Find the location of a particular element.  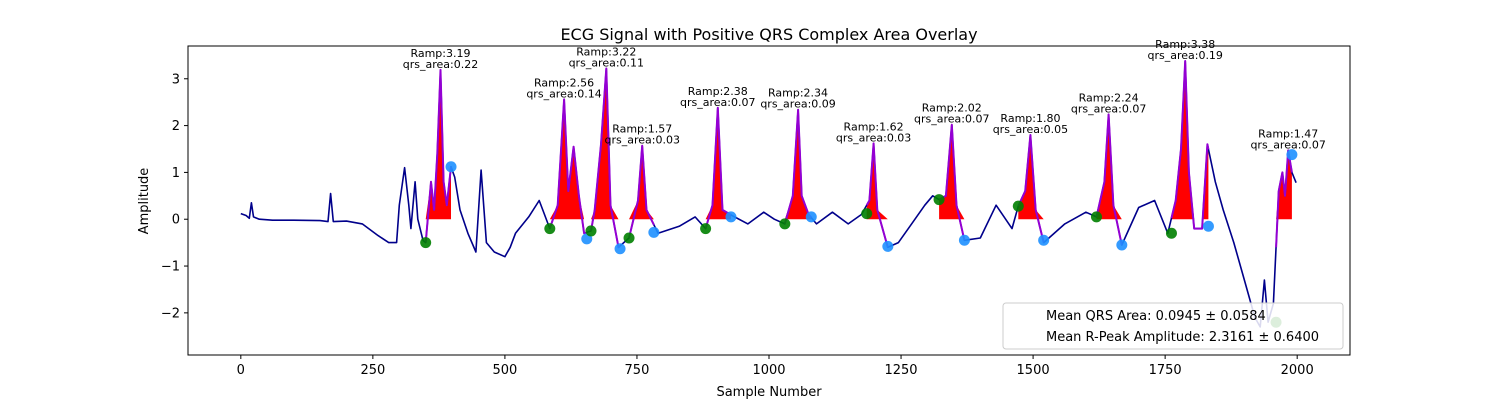

x-tick-label: 500 is located at coordinates (504, 370).